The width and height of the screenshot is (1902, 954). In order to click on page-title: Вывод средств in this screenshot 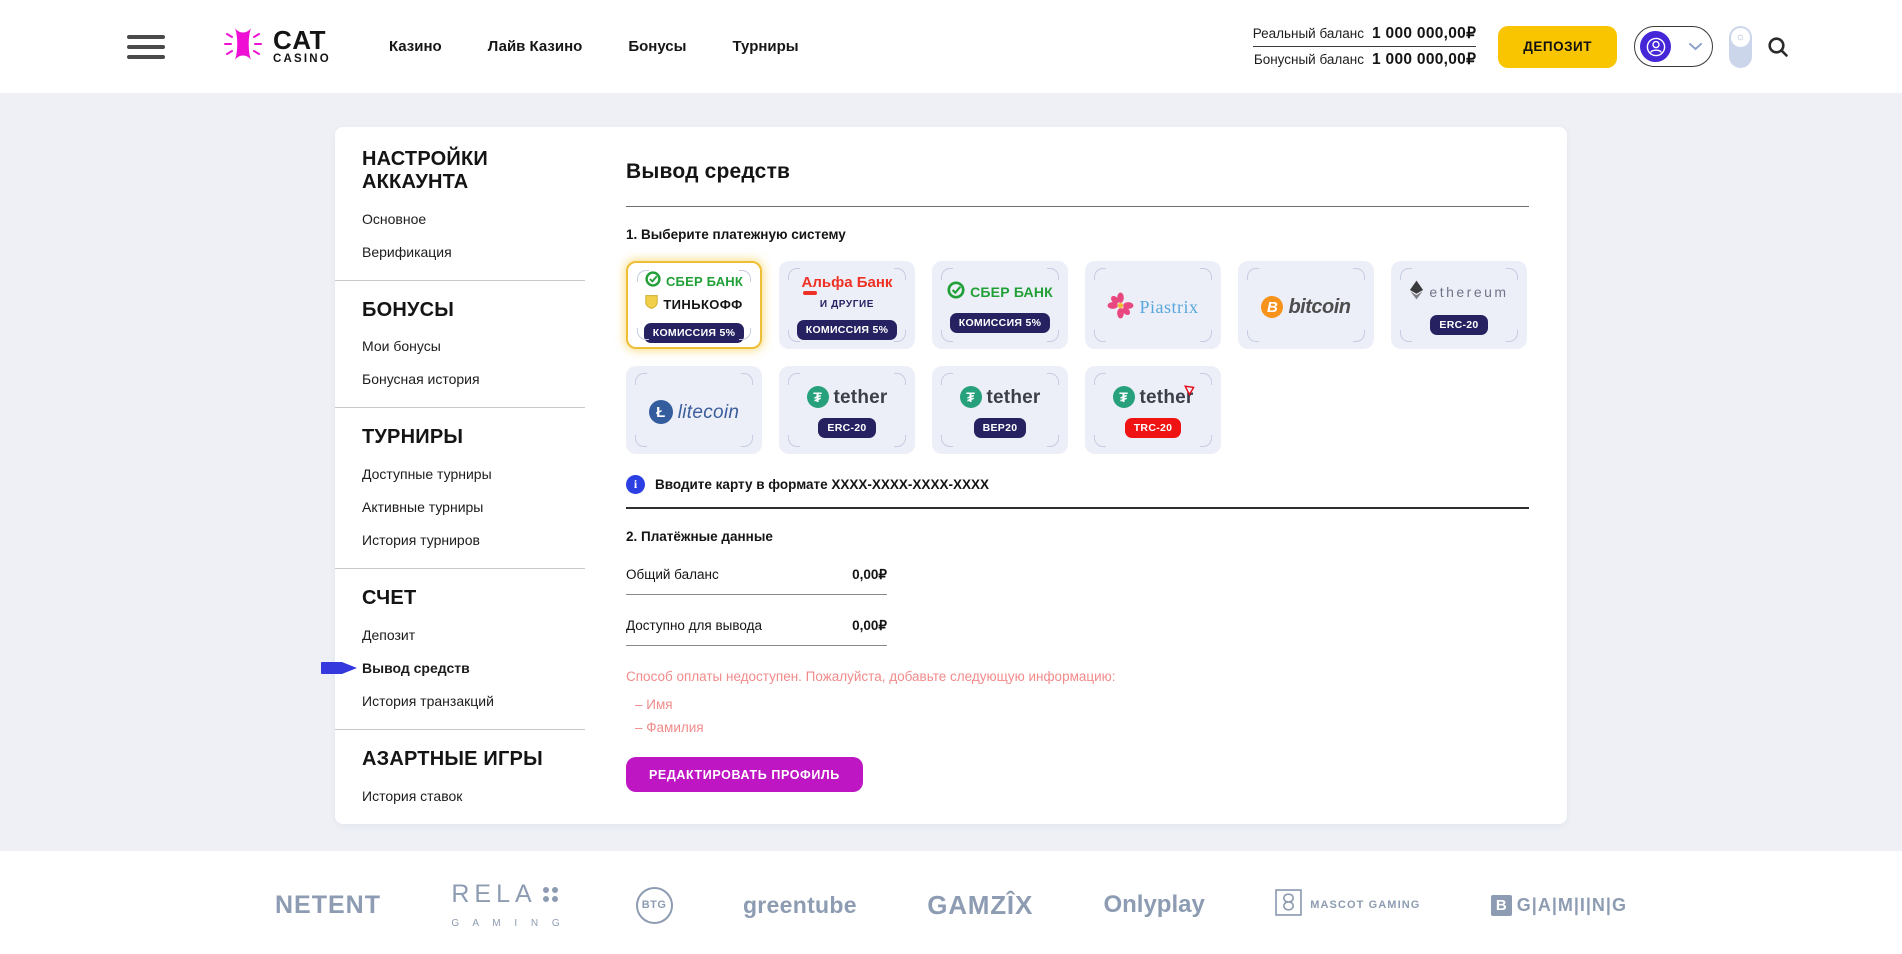, I will do `click(708, 171)`.